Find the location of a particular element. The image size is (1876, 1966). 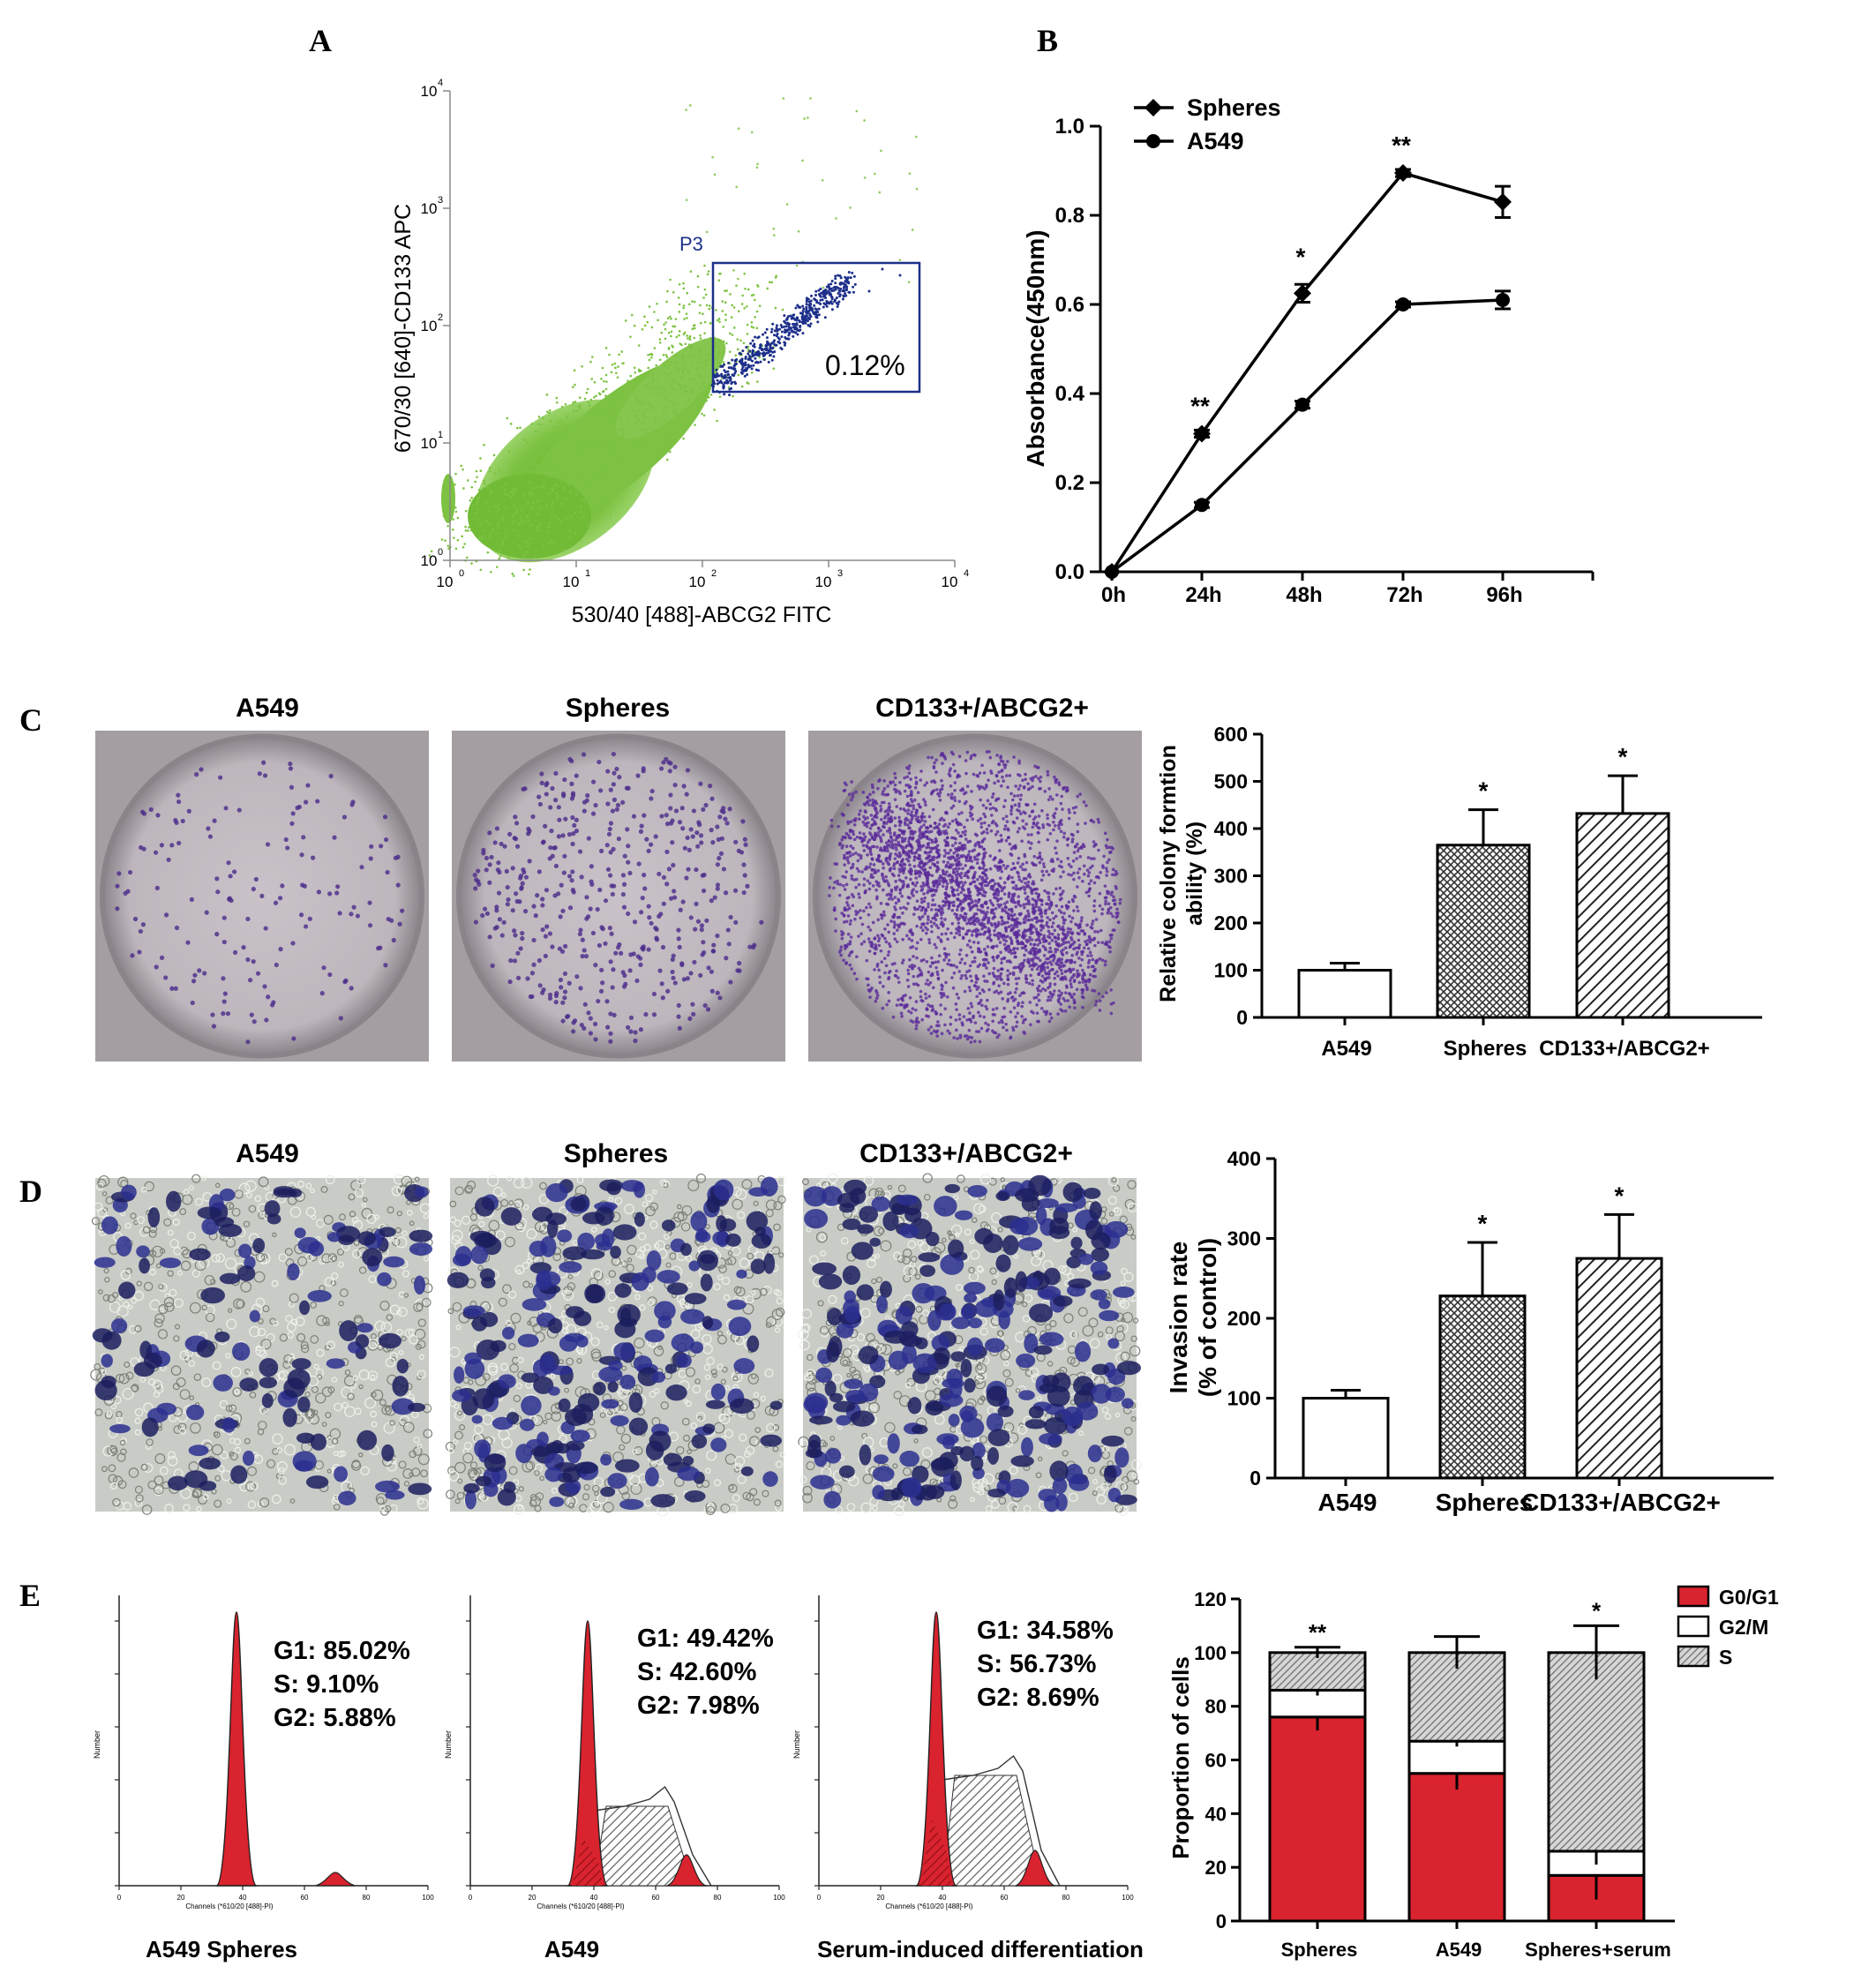

y-tick-exponent: 0 is located at coordinates (440, 552).